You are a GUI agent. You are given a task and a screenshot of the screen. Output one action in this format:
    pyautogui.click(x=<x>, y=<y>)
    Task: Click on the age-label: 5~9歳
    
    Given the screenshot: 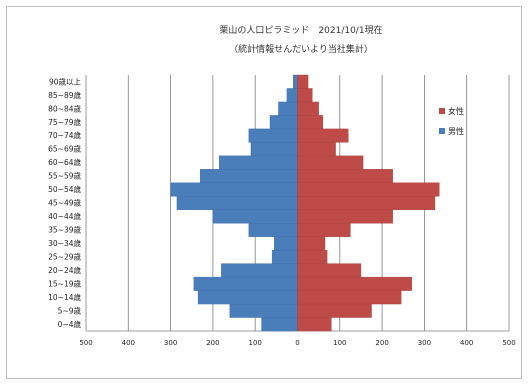 What is the action you would take?
    pyautogui.click(x=70, y=310)
    